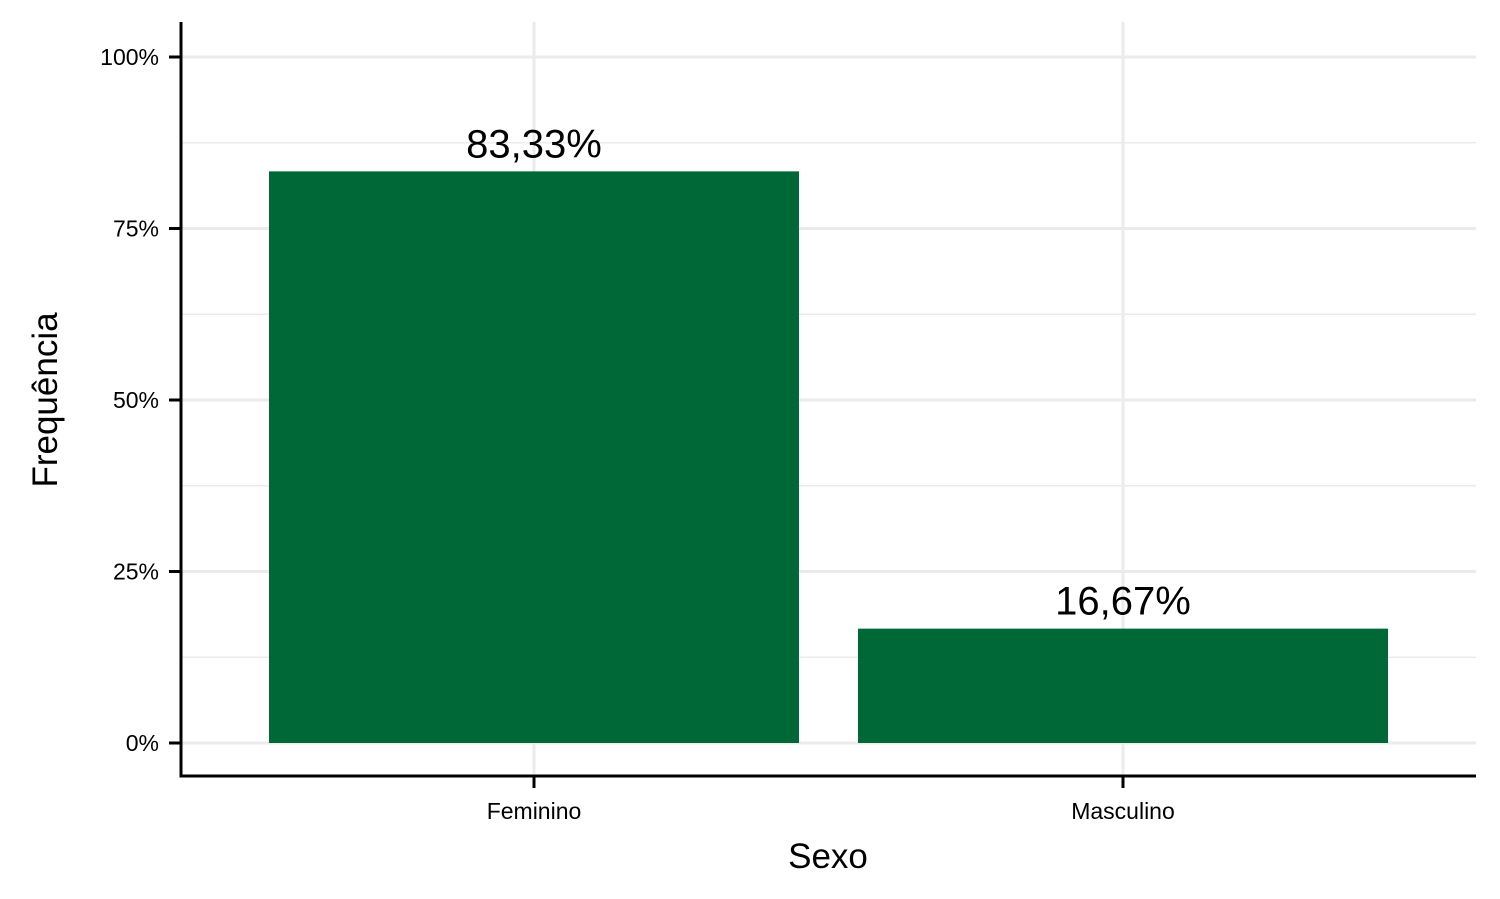  I want to click on y-tick-label: 50%, so click(136, 400).